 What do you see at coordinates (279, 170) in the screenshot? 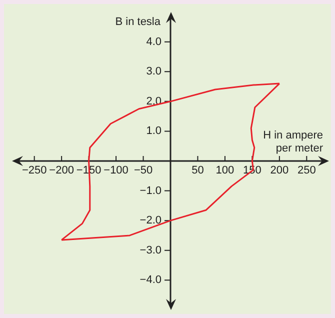
I see `x-tick-label: 200` at bounding box center [279, 170].